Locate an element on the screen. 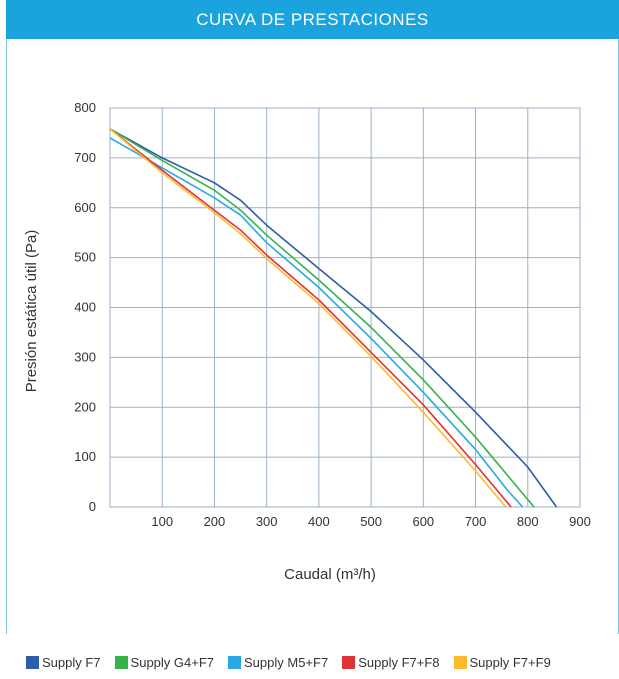 Image resolution: width=619 pixels, height=679 pixels. legend-item-supply-g4-f7: Supply G4+F7 is located at coordinates (164, 662).